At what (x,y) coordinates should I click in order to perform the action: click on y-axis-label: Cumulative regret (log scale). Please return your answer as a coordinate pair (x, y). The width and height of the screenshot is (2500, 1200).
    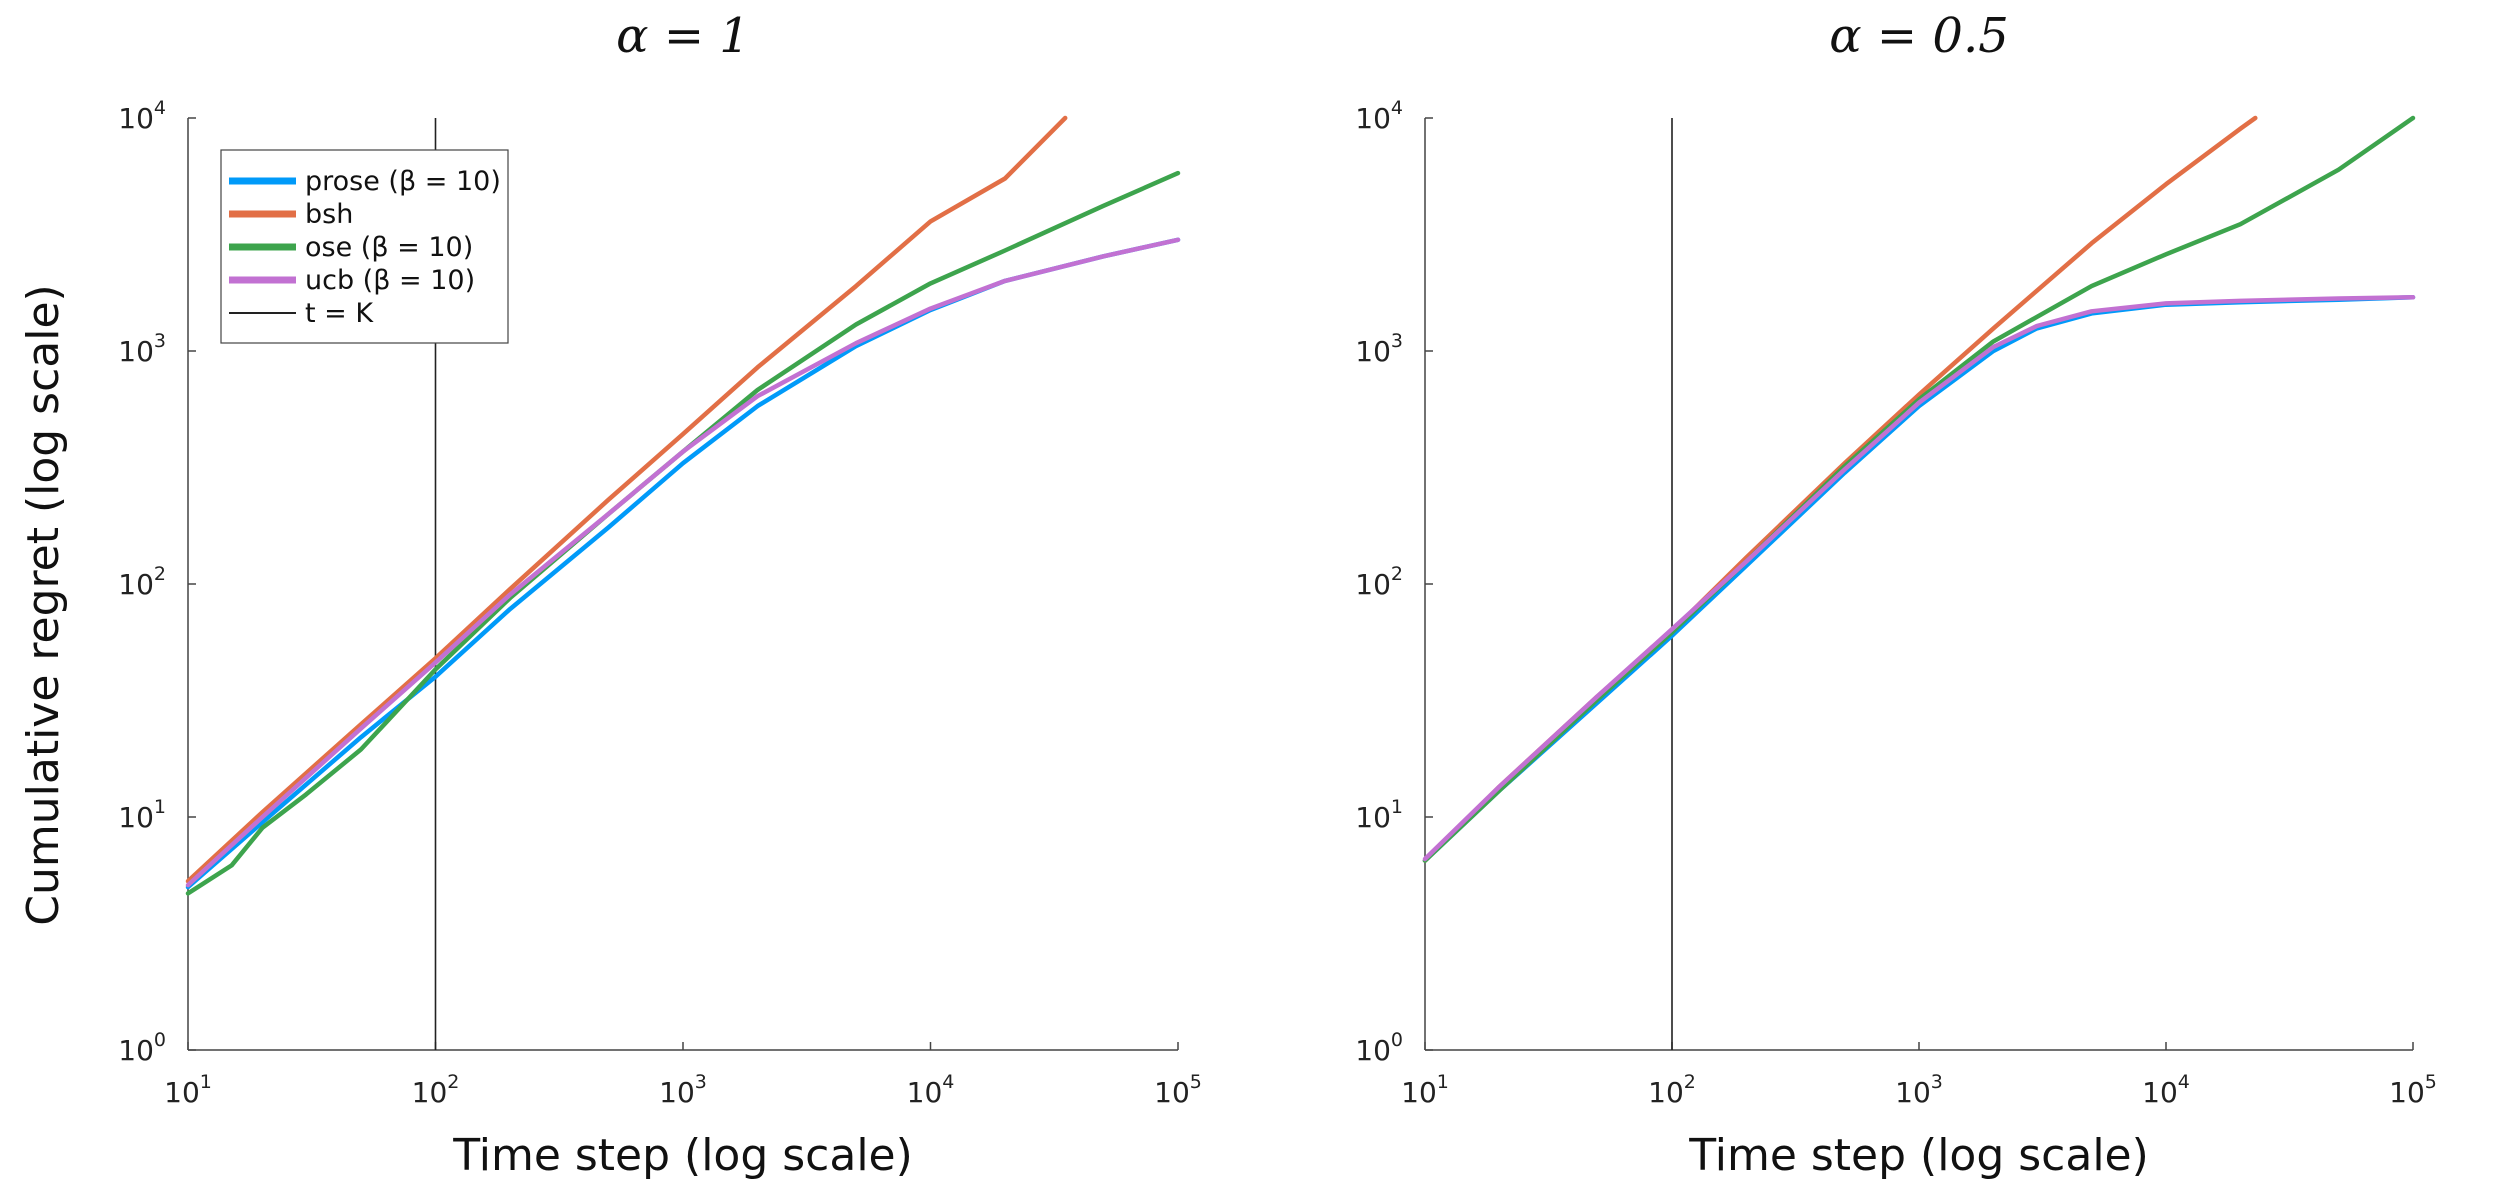
    Looking at the image, I should click on (43, 604).